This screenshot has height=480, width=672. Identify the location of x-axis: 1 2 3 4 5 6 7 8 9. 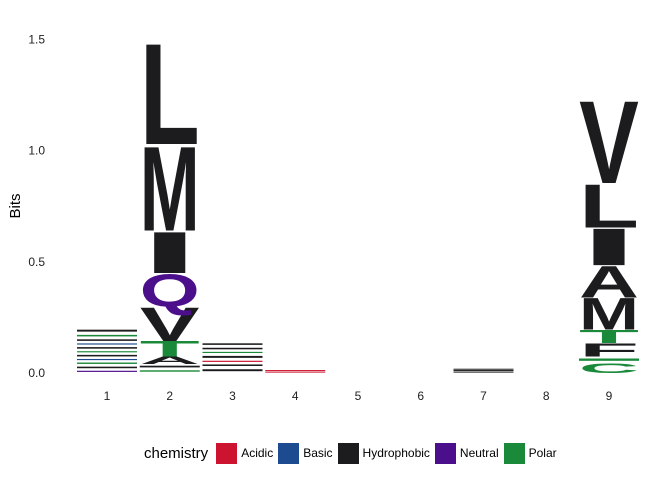
(358, 396).